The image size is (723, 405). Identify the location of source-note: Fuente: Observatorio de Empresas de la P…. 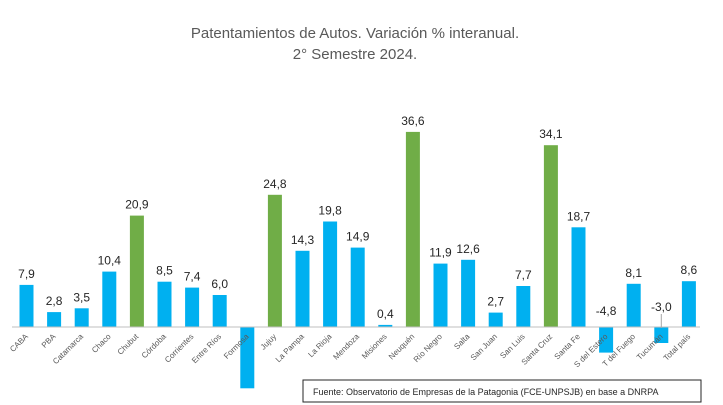
(502, 391).